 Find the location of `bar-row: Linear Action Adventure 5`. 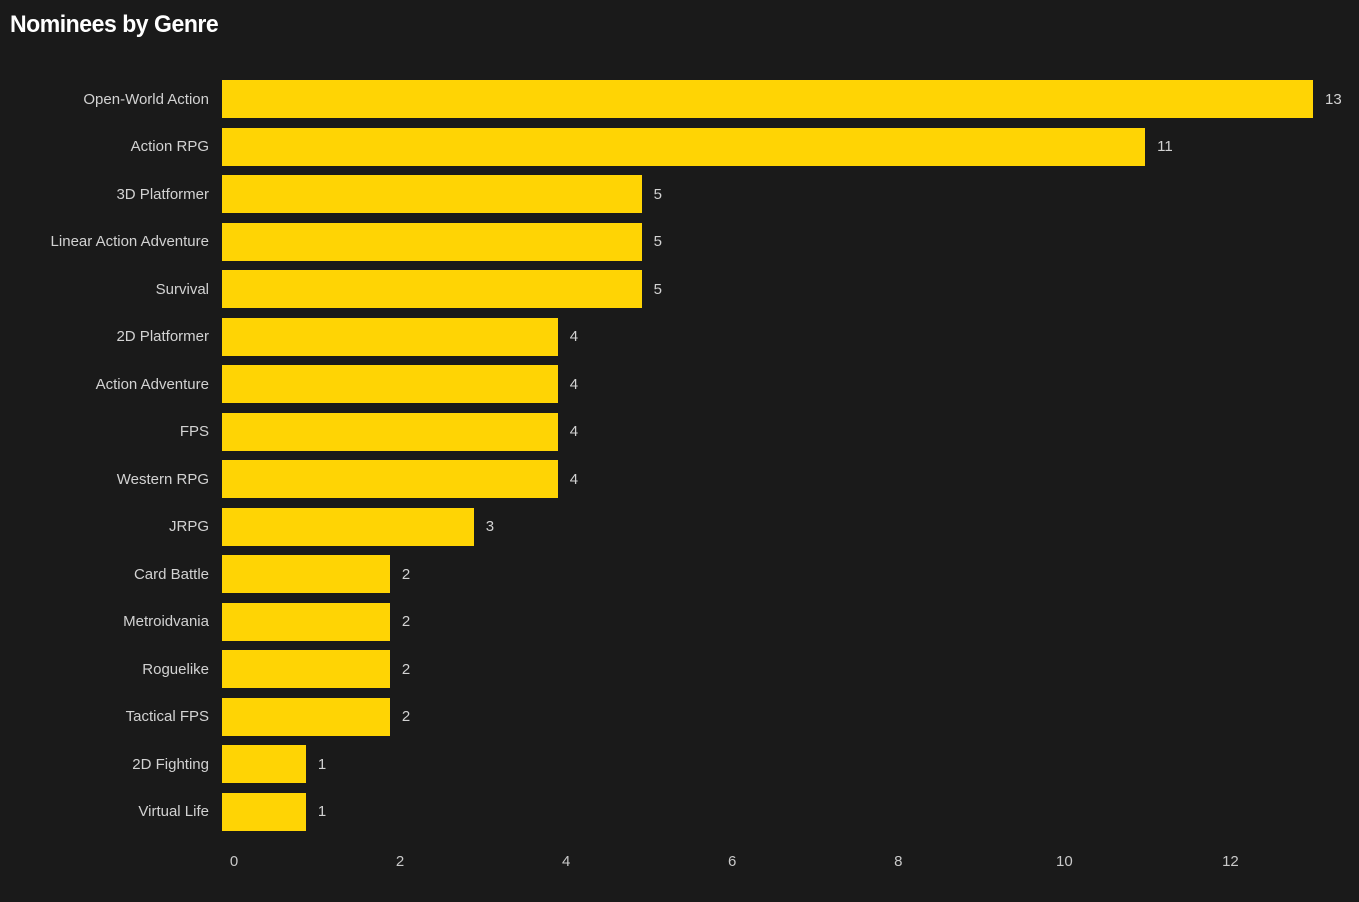

bar-row: Linear Action Adventure 5 is located at coordinates (679, 242).